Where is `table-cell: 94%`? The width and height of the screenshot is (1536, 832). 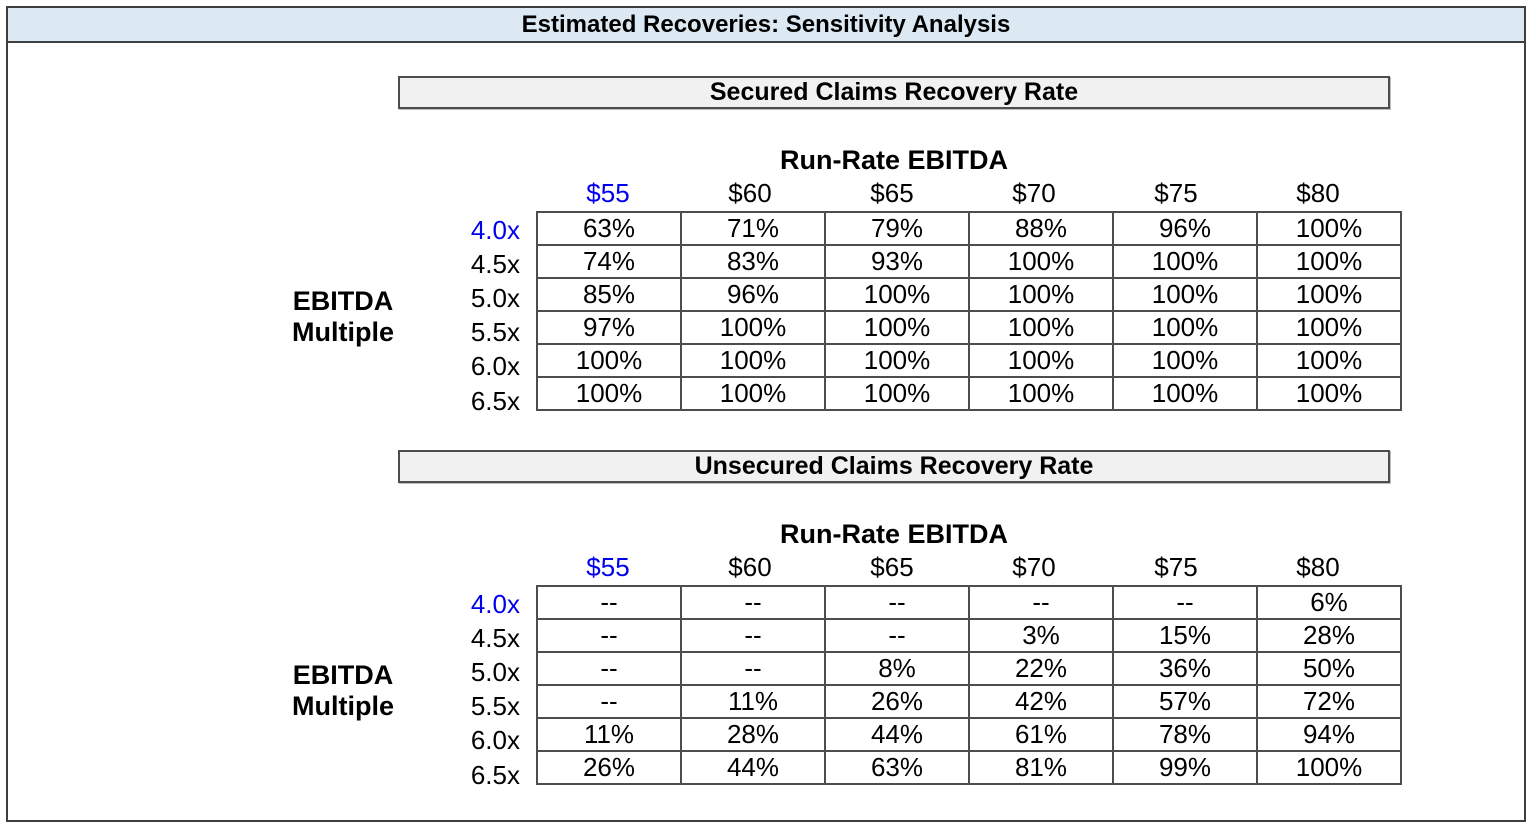
table-cell: 94% is located at coordinates (1329, 734).